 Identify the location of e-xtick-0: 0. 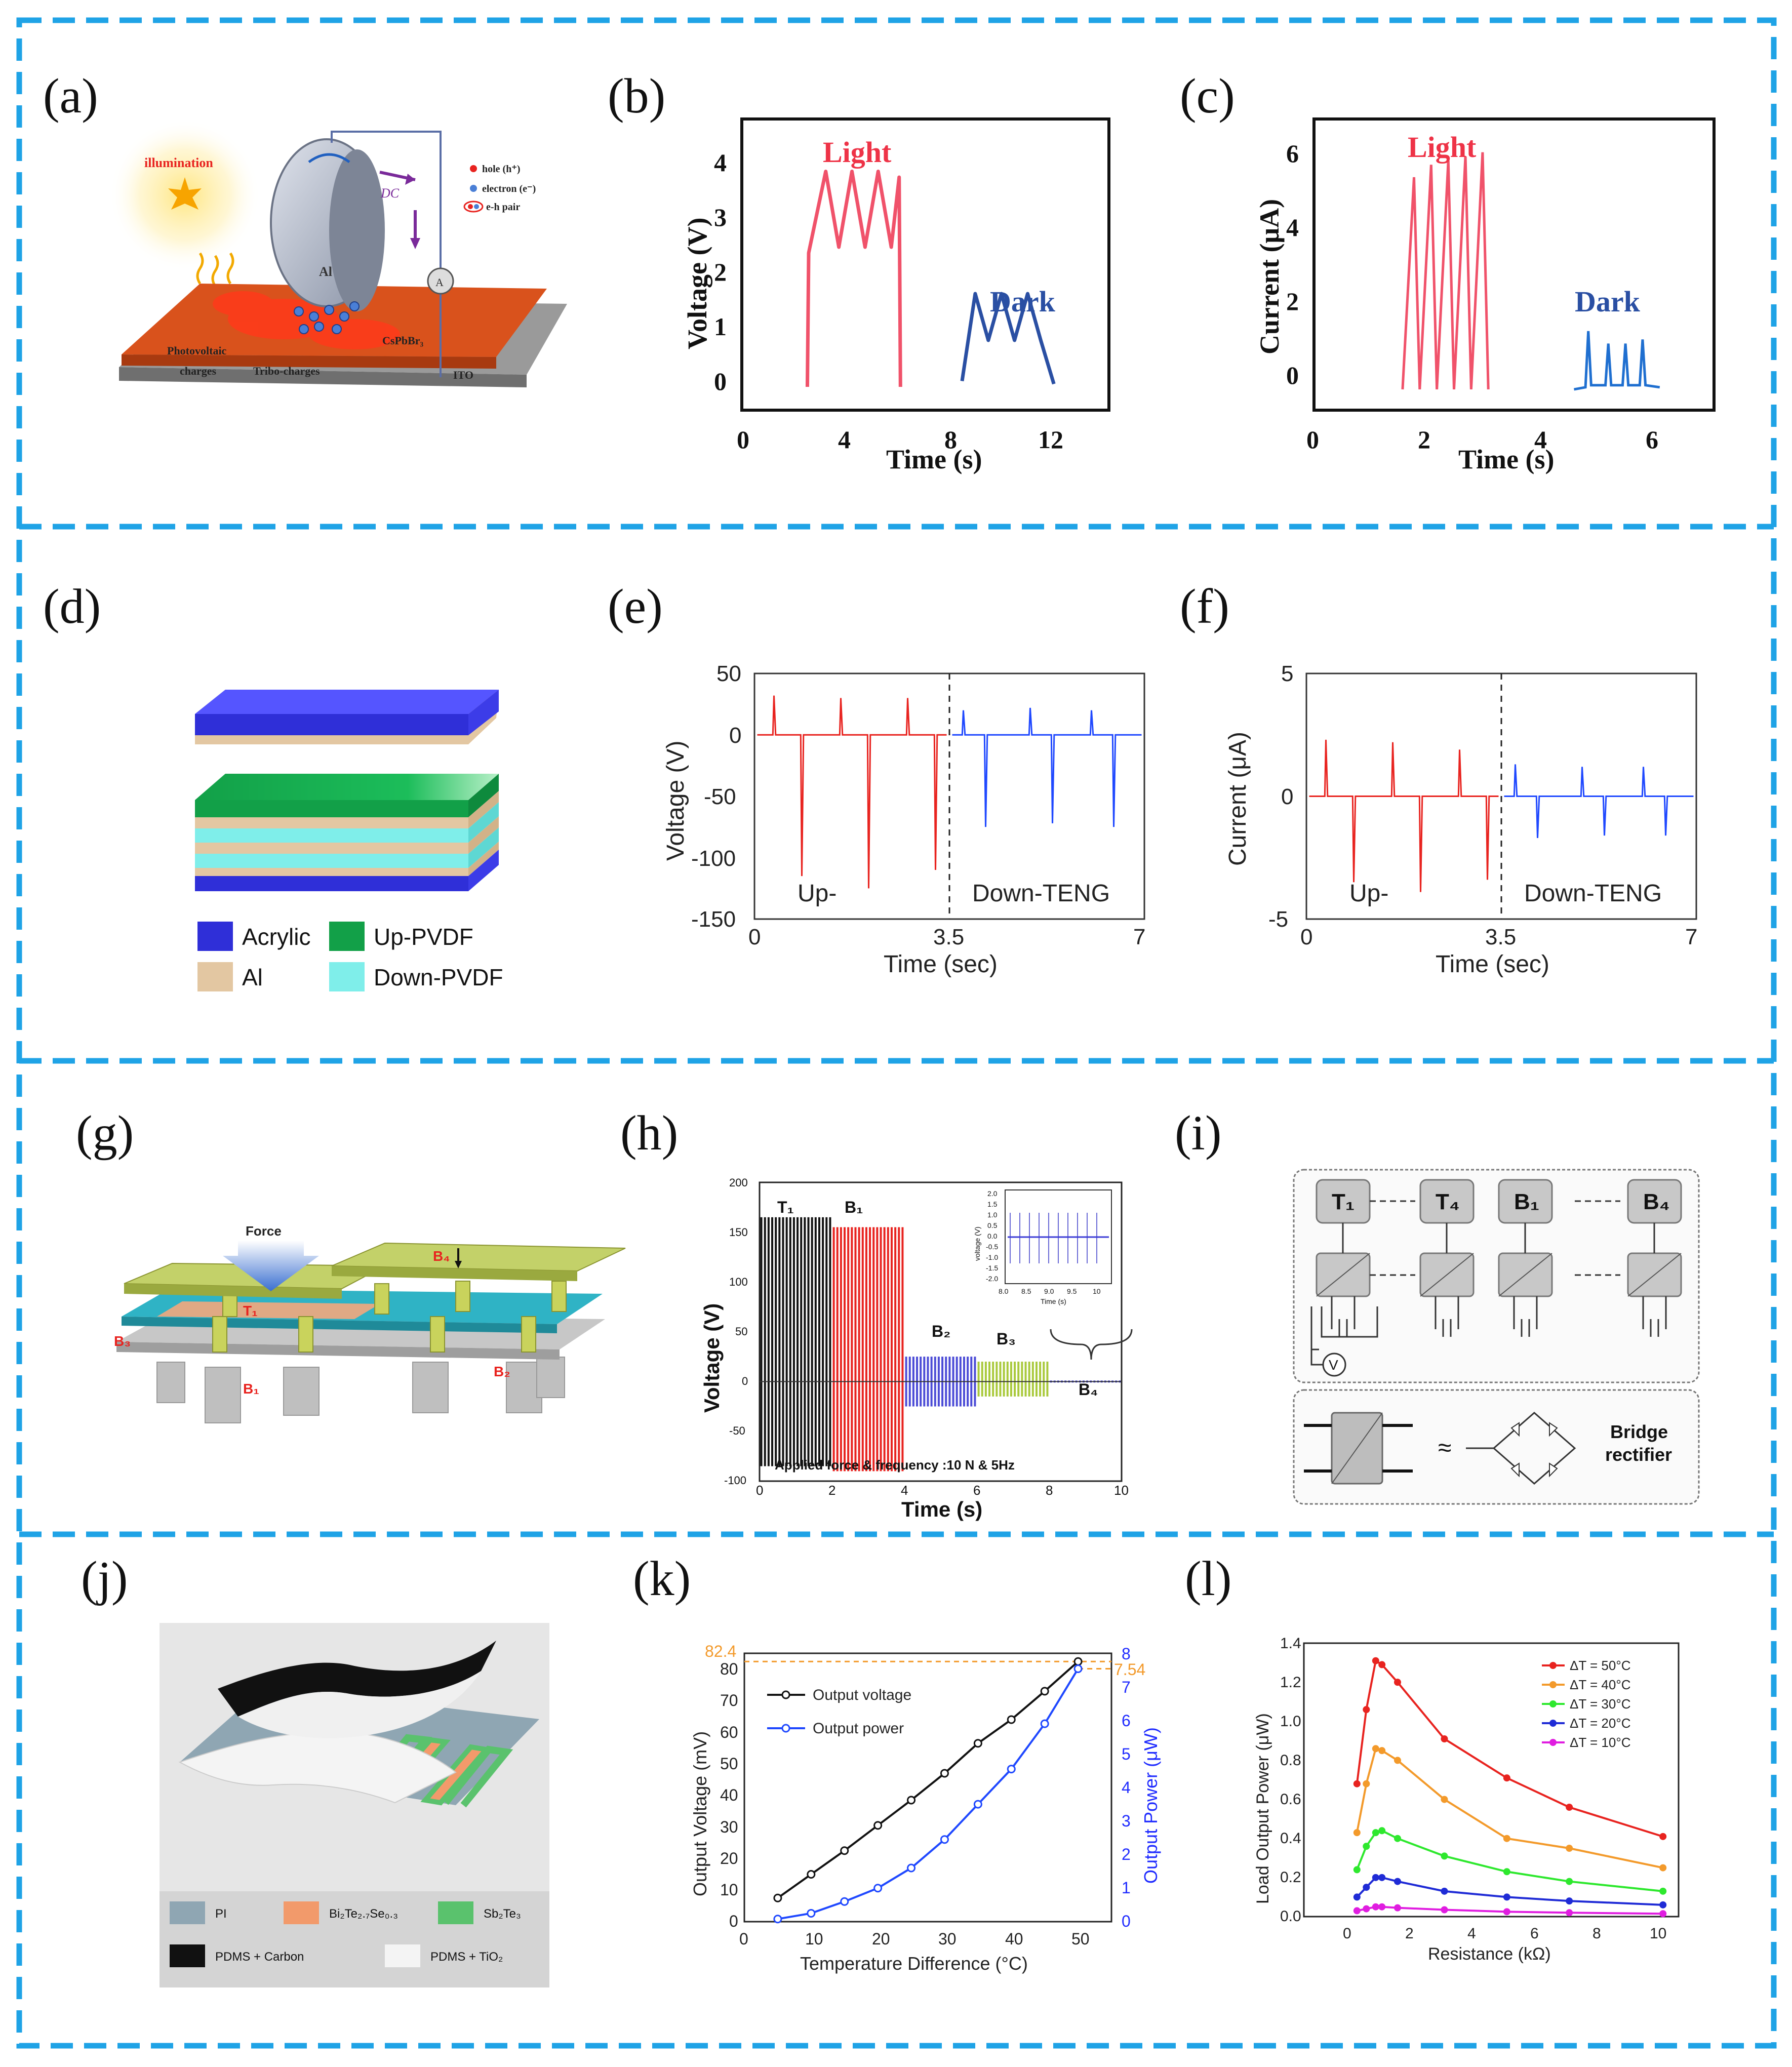
(754, 937).